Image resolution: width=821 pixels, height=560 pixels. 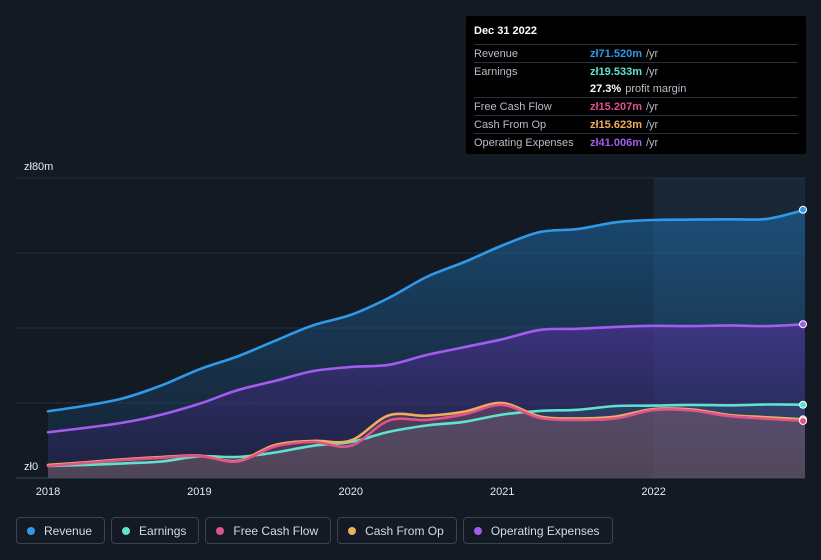 I want to click on tooltip-value: zł15.207m, so click(x=616, y=106).